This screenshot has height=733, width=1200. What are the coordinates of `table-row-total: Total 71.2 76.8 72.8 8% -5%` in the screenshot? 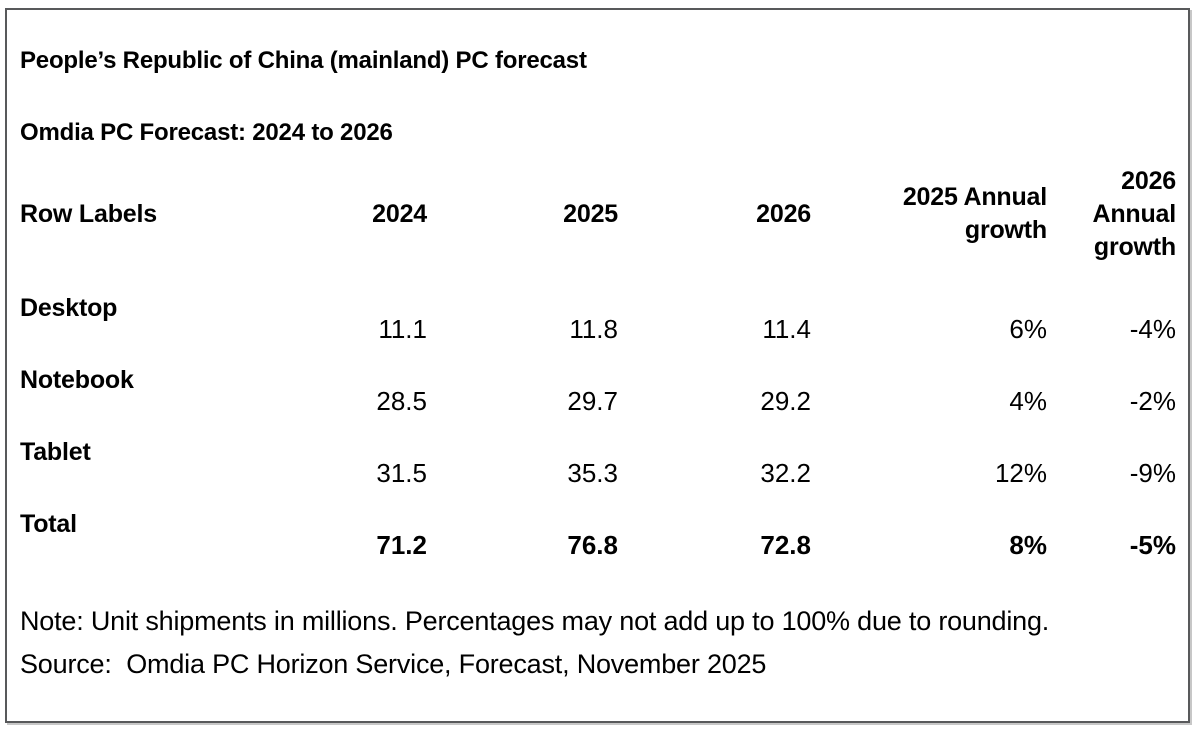 It's located at (598, 548).